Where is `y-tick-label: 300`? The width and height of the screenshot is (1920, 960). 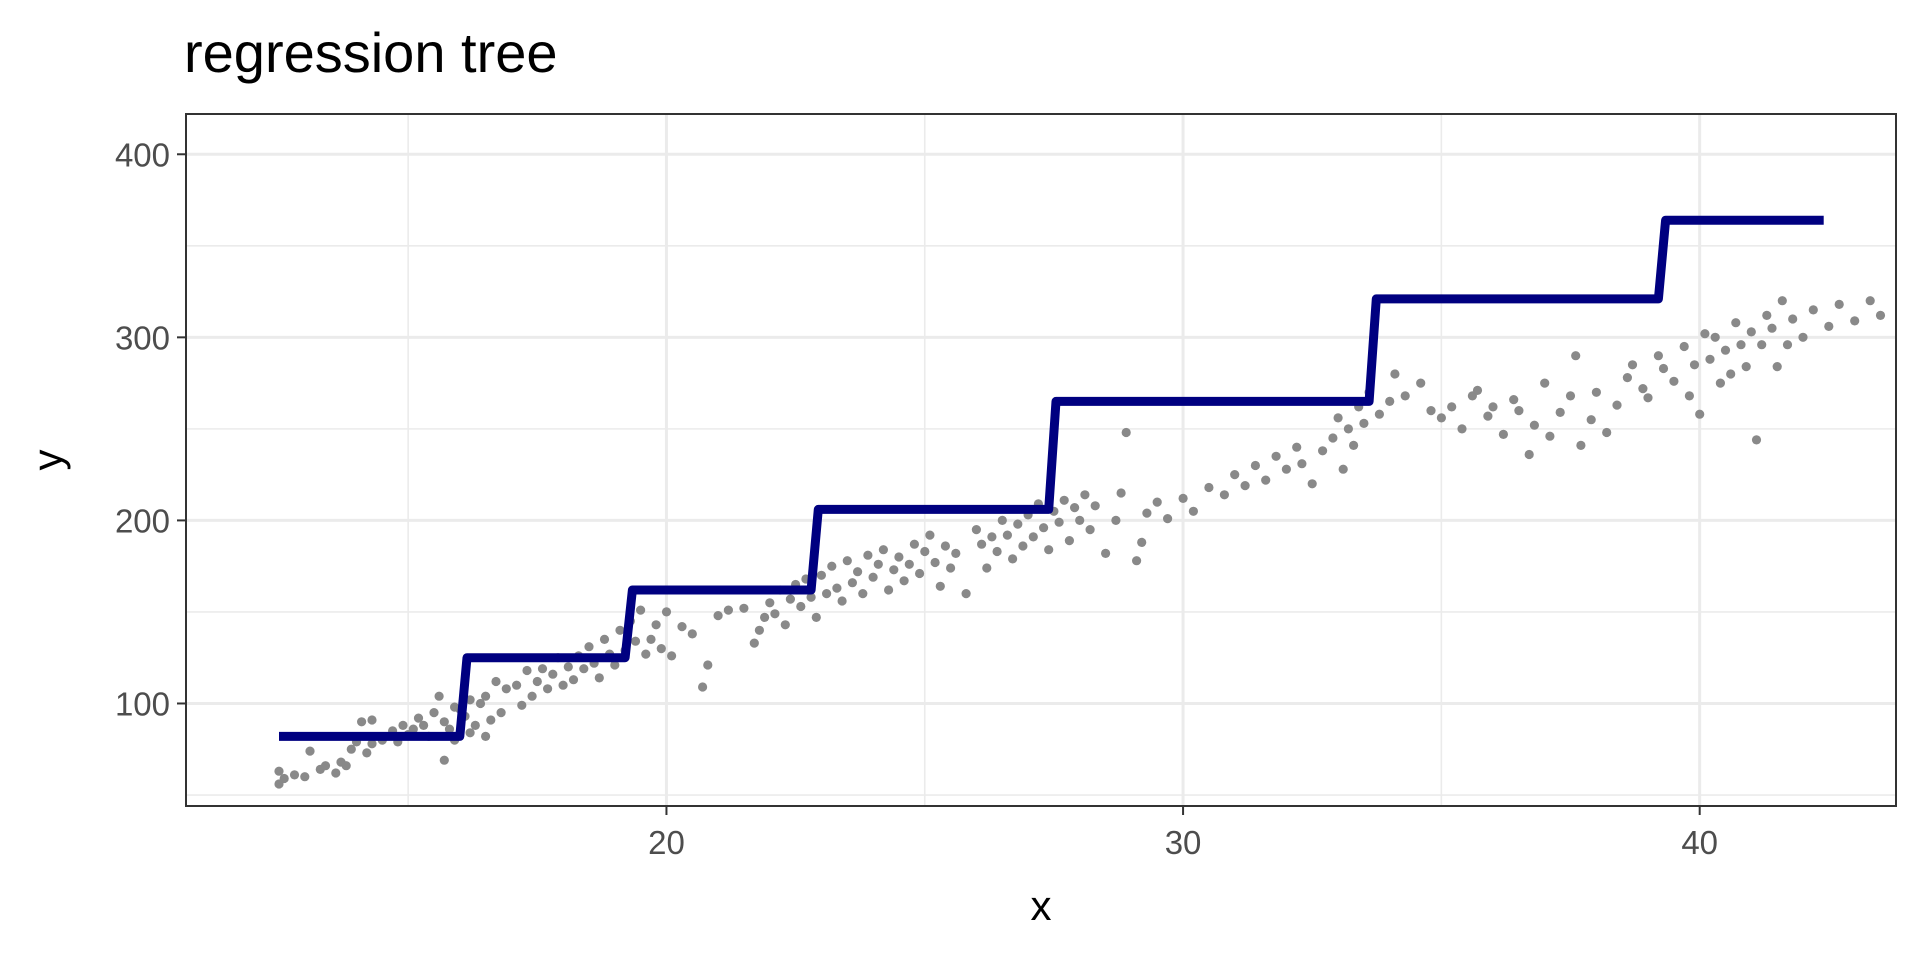
y-tick-label: 300 is located at coordinates (142, 337).